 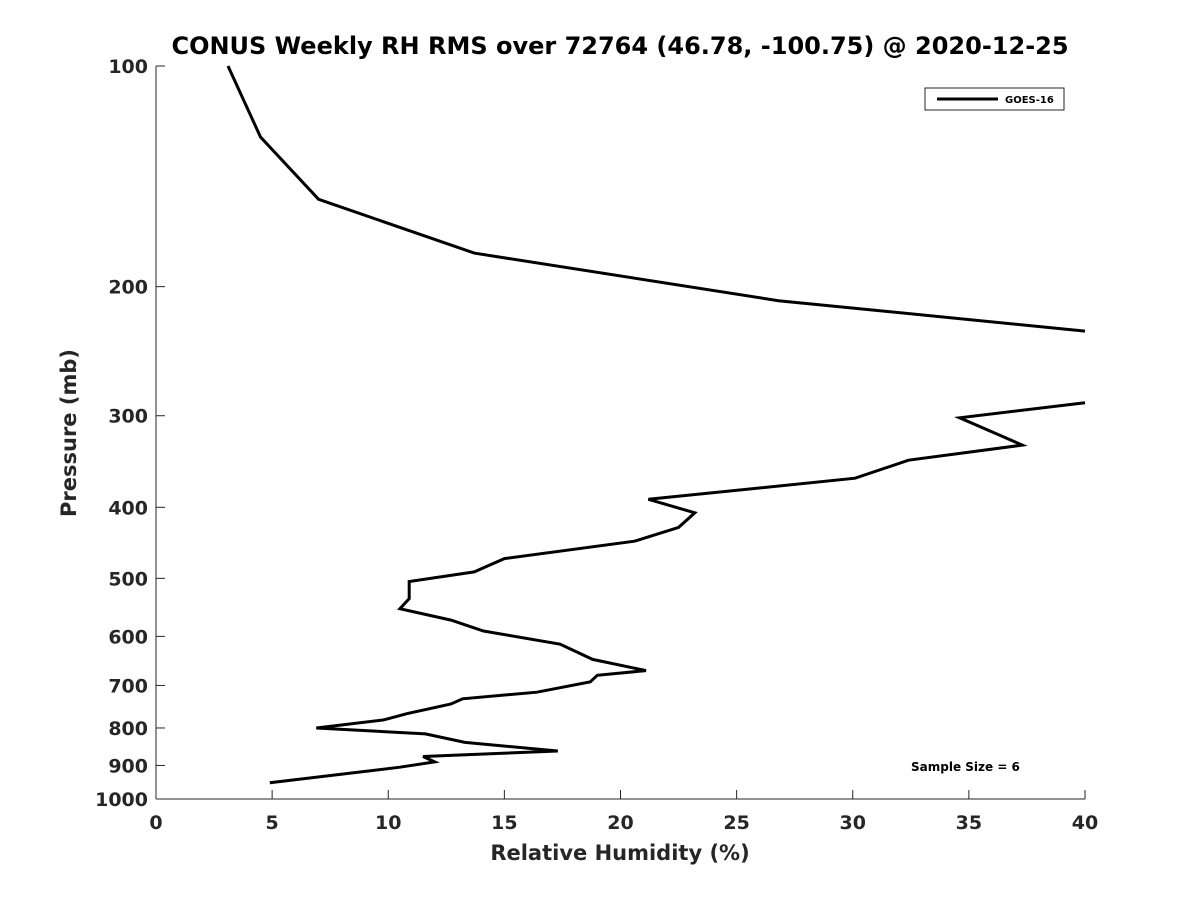 I want to click on x-ticks: 0 5 10 15 20 25 30 35 40, so click(x=623, y=812).